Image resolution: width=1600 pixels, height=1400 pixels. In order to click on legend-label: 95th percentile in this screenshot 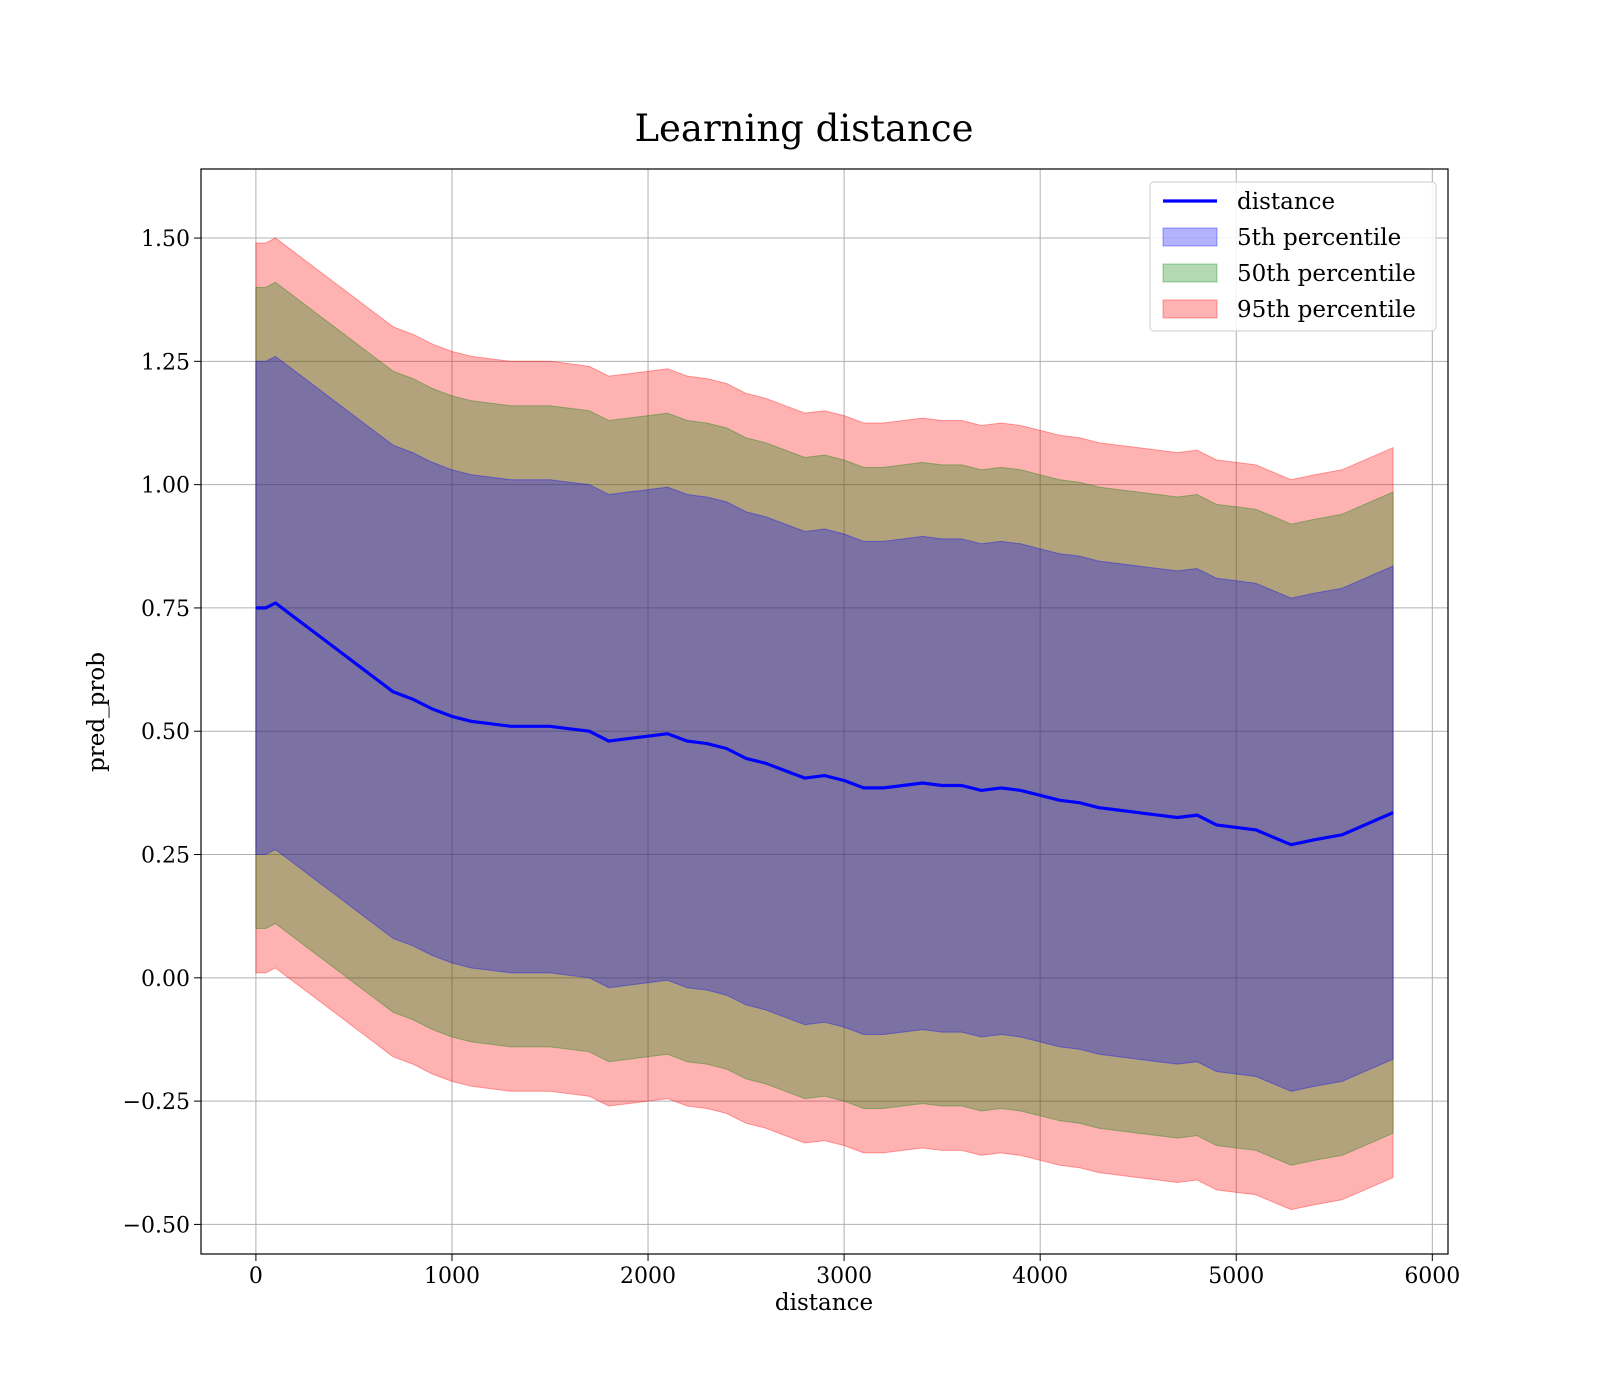, I will do `click(1326, 310)`.